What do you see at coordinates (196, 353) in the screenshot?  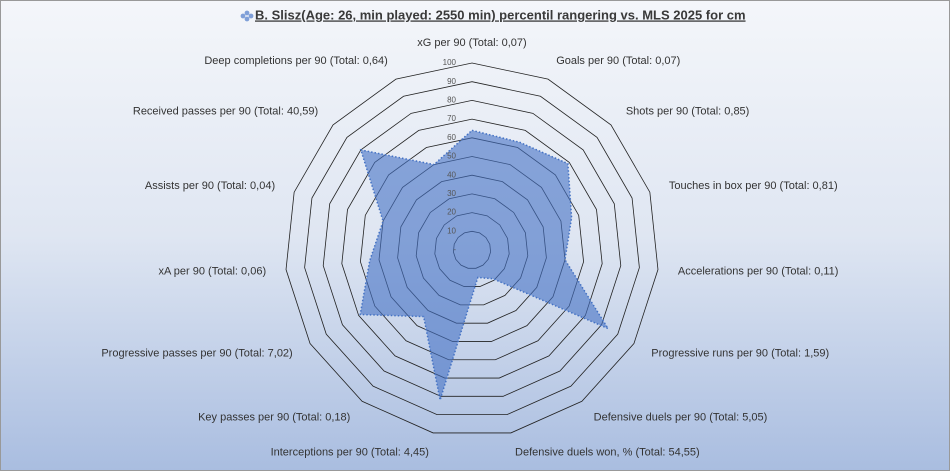 I see `axis-label: Progressive passes per 90 (Total: 7,02)` at bounding box center [196, 353].